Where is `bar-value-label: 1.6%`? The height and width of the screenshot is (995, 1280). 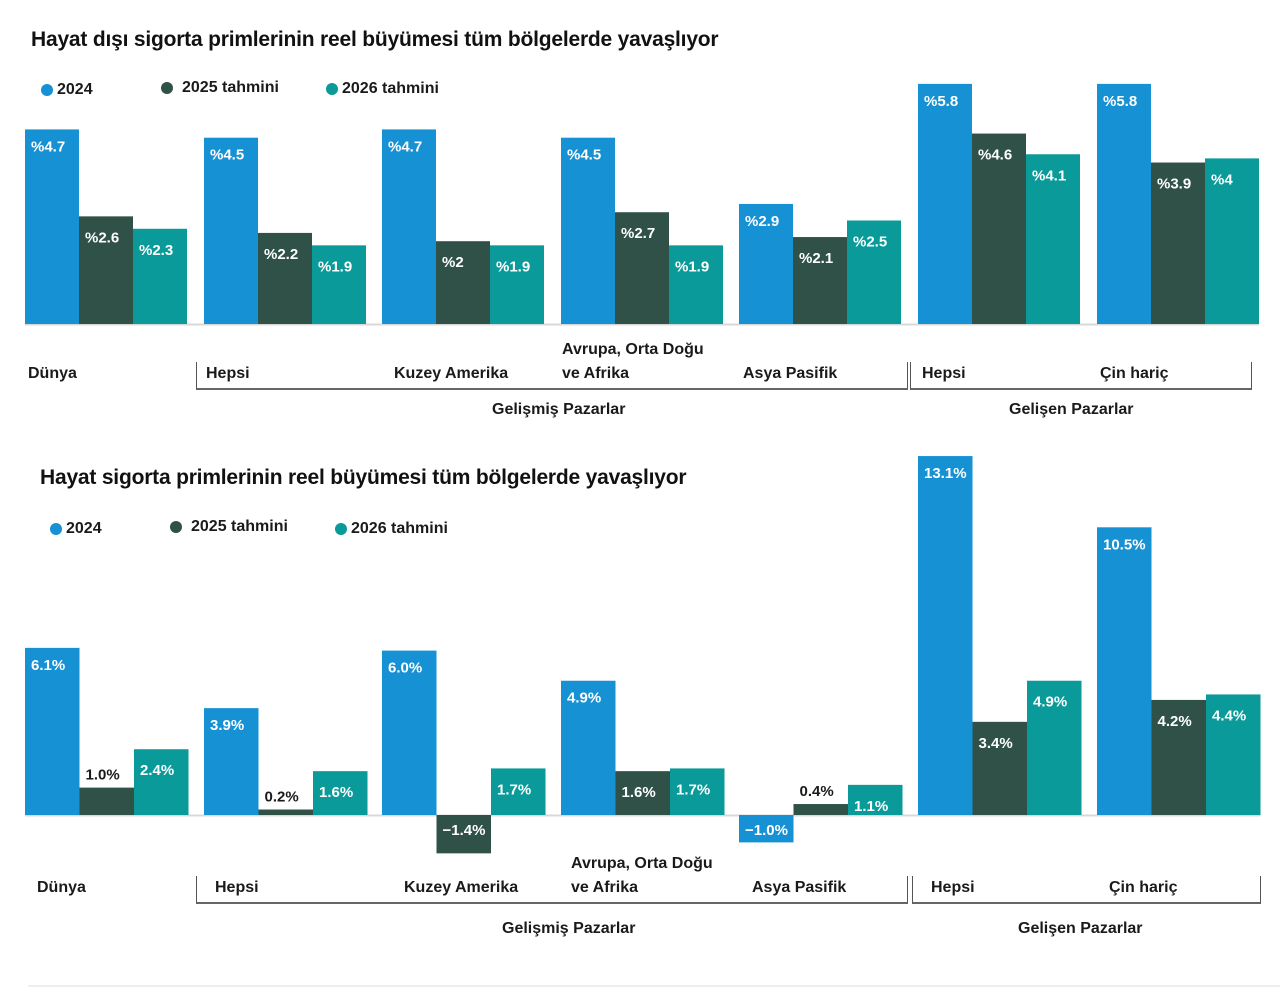
bar-value-label: 1.6% is located at coordinates (336, 792).